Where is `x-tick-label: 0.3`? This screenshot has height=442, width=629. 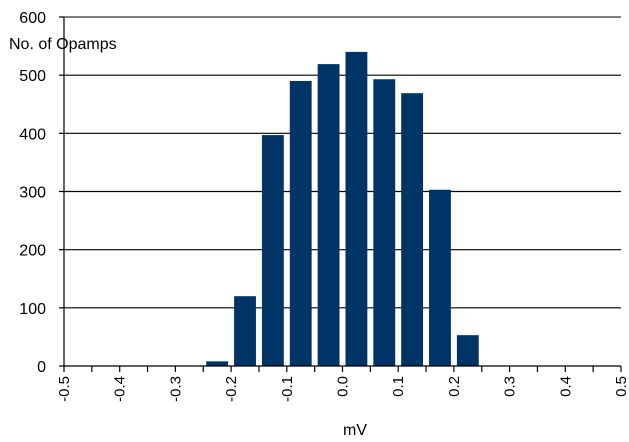 x-tick-label: 0.3 is located at coordinates (510, 386).